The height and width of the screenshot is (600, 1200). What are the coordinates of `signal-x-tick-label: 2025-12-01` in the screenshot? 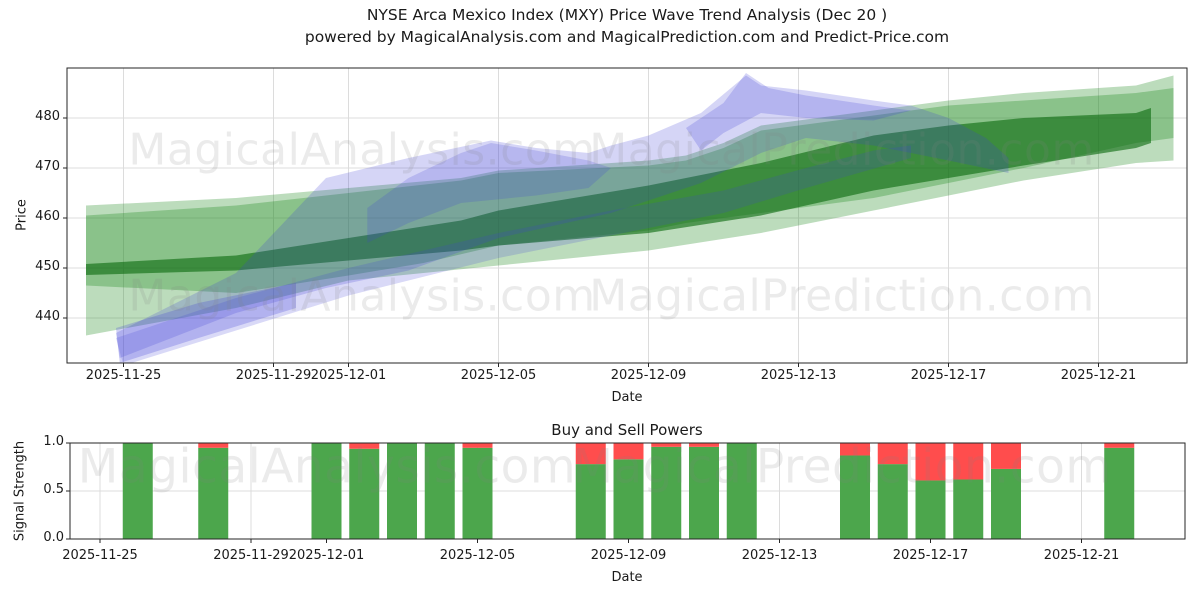 It's located at (326, 555).